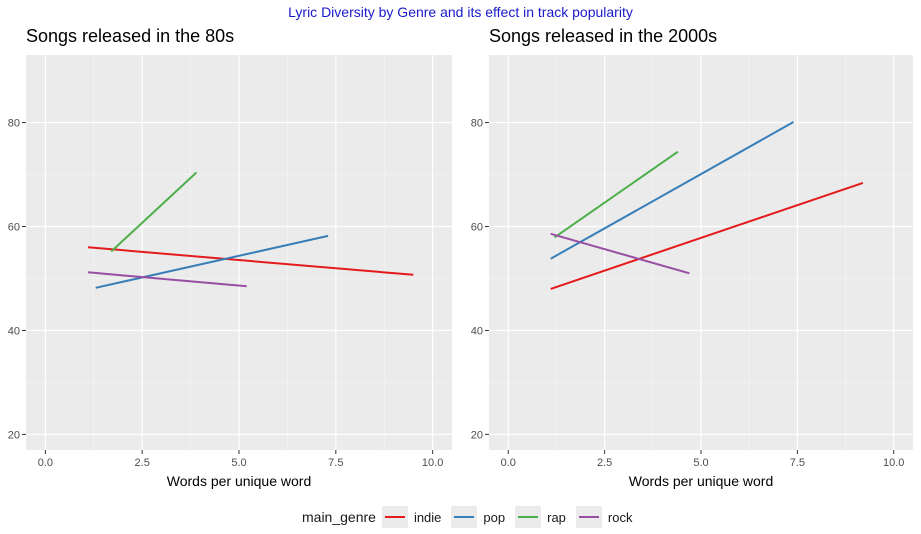 The height and width of the screenshot is (534, 921). Describe the element at coordinates (494, 517) in the screenshot. I see `legend-label-pop: pop` at that location.